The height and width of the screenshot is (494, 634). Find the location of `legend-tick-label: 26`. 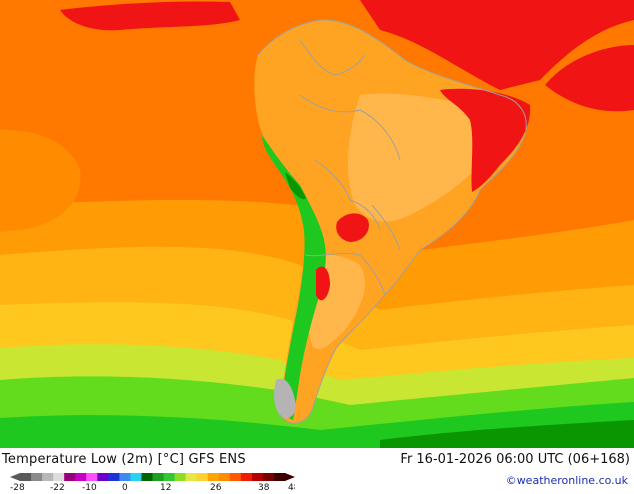

legend-tick-label: 26 is located at coordinates (216, 486).